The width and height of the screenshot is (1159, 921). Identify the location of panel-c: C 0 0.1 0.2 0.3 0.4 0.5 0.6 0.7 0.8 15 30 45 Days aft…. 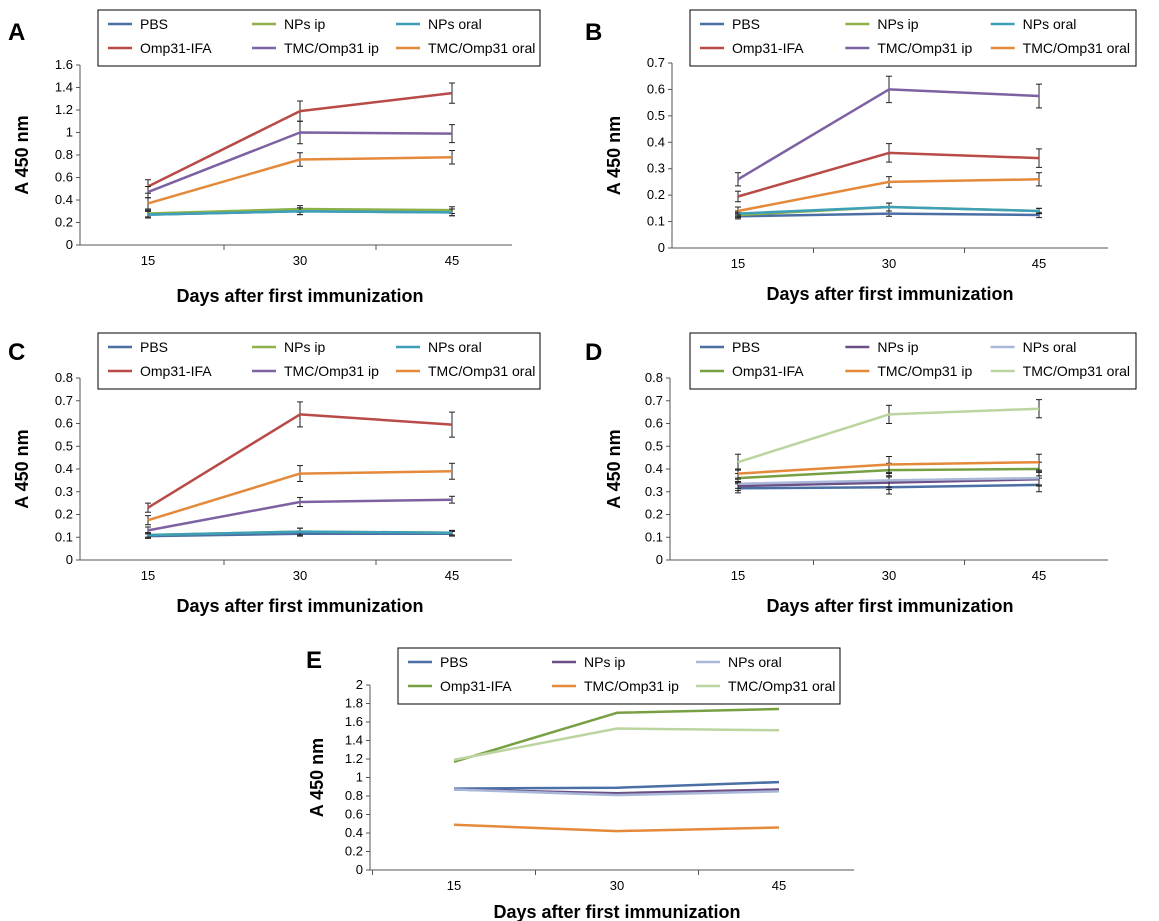
(274, 474).